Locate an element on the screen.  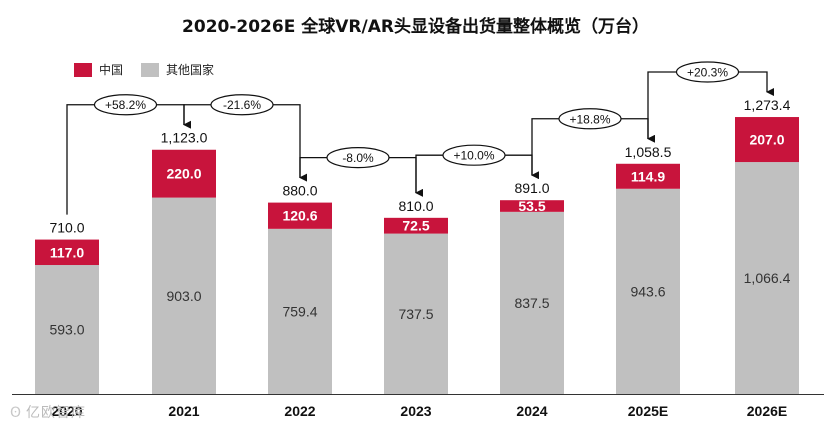
growth-label-4: +18.8% is located at coordinates (589, 119).